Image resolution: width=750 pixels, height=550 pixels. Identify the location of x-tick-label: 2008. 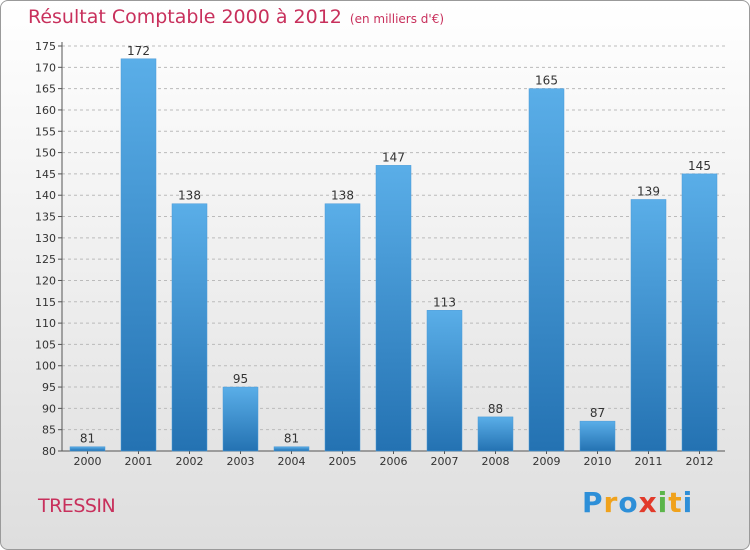
(496, 461).